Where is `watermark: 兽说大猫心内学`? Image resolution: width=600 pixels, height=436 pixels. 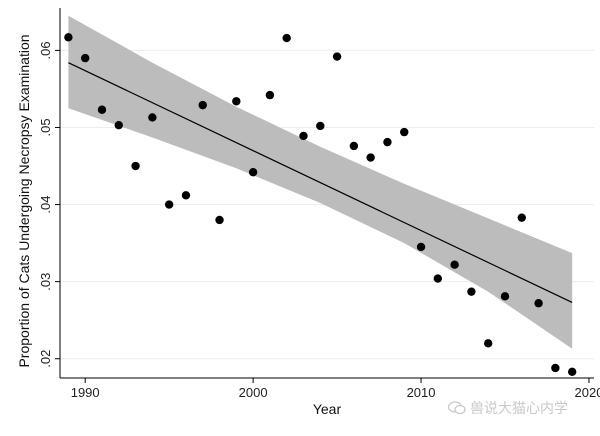
watermark: 兽说大猫心内学 is located at coordinates (508, 408).